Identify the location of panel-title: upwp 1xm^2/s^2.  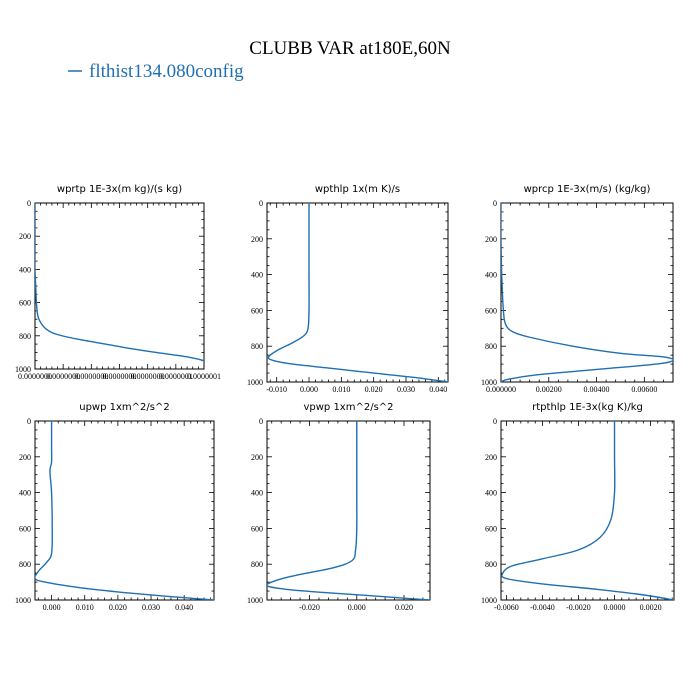
(124, 407).